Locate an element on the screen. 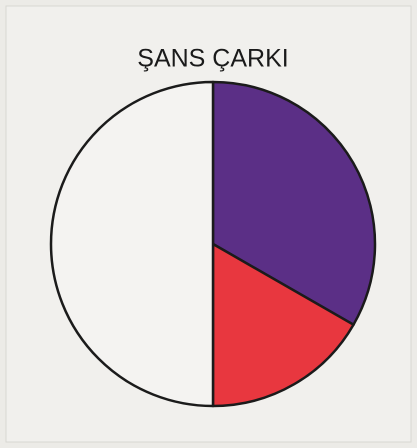  chart-title: ŞANS ÇARKI is located at coordinates (212, 59).